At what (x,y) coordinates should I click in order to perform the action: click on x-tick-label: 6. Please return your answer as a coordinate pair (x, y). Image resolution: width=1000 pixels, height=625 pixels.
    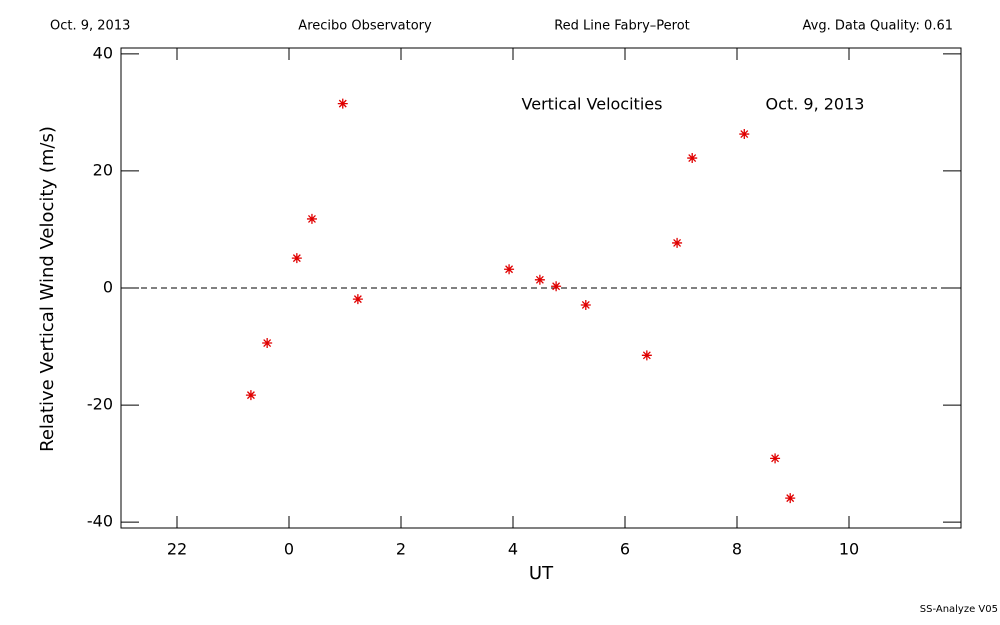
    Looking at the image, I should click on (625, 549).